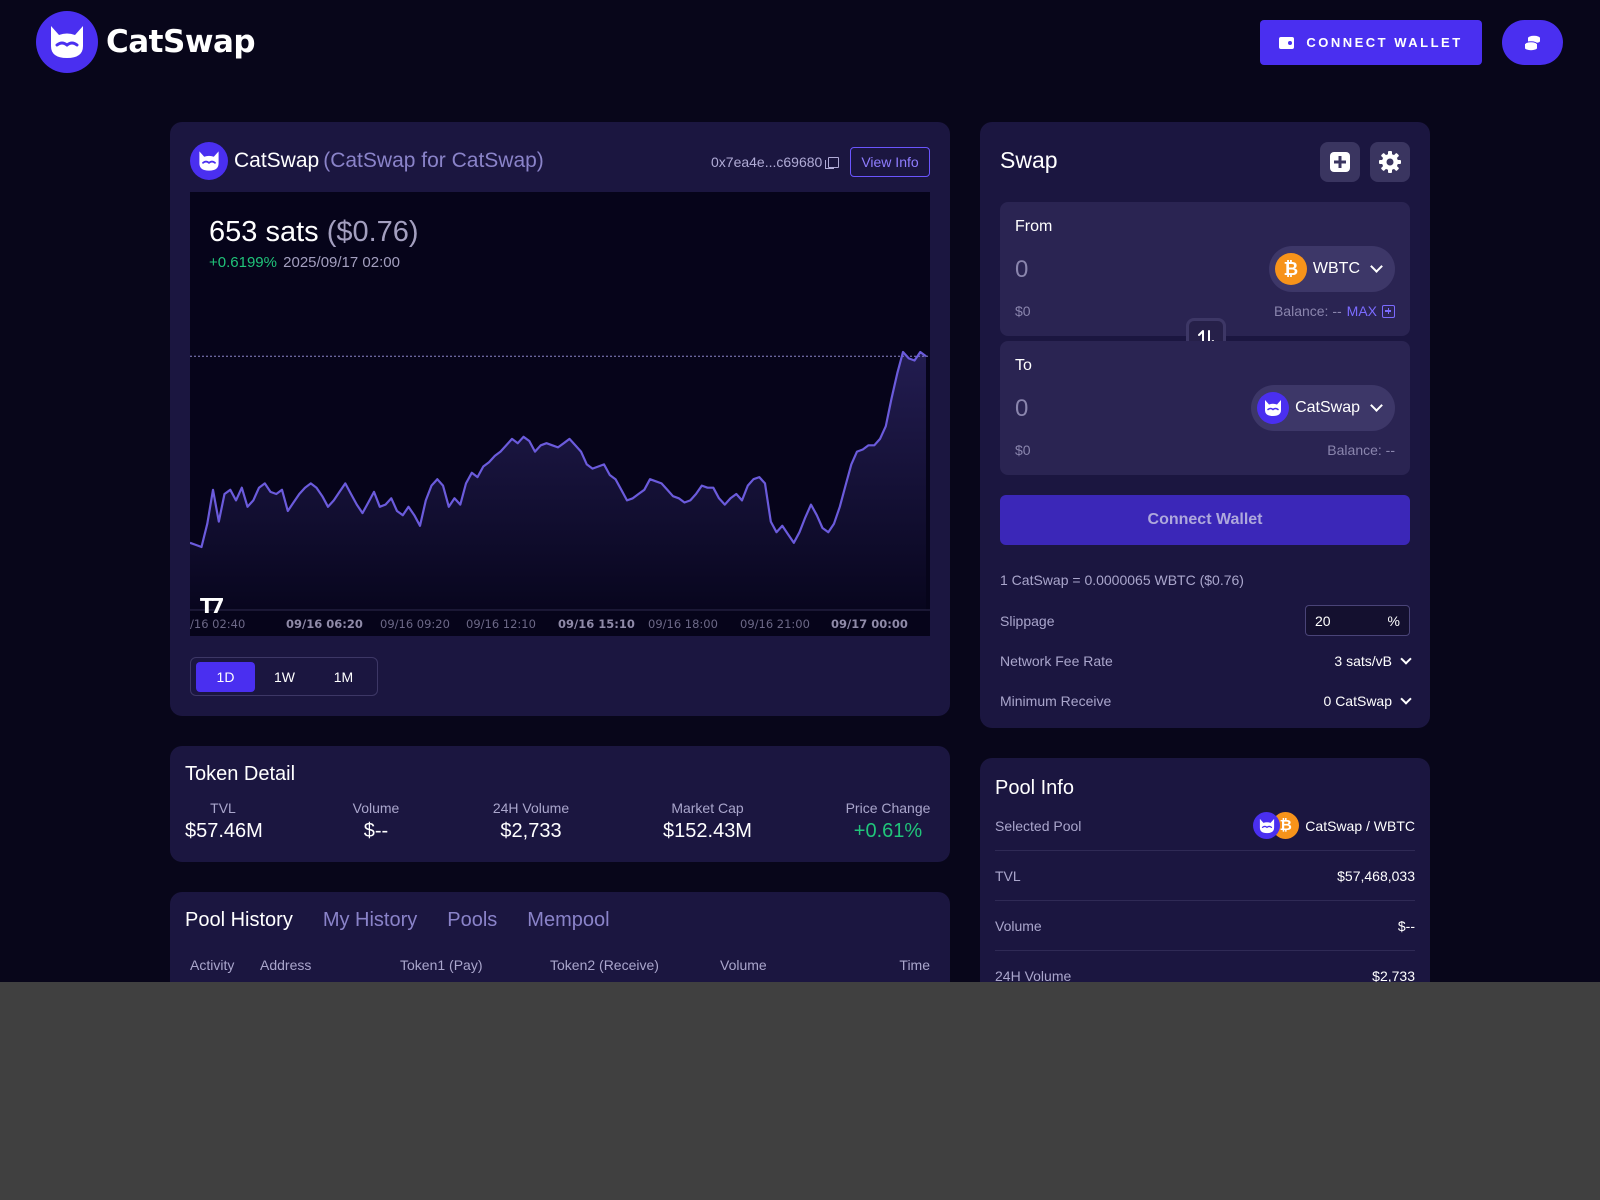 Image resolution: width=1600 pixels, height=1200 pixels. What do you see at coordinates (1360, 825) in the screenshot?
I see `pool-row-value: CatSwap / WBTC` at bounding box center [1360, 825].